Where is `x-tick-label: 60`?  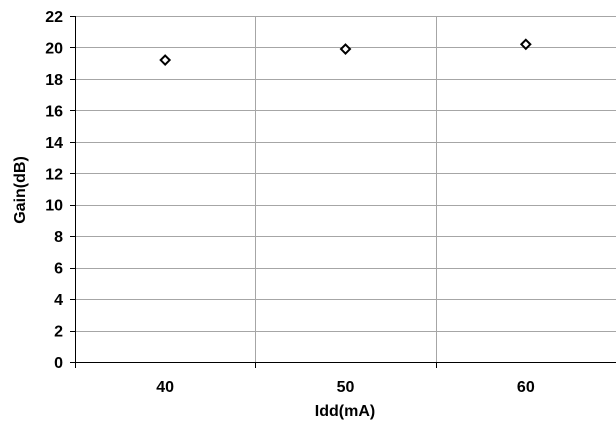 x-tick-label: 60 is located at coordinates (526, 387).